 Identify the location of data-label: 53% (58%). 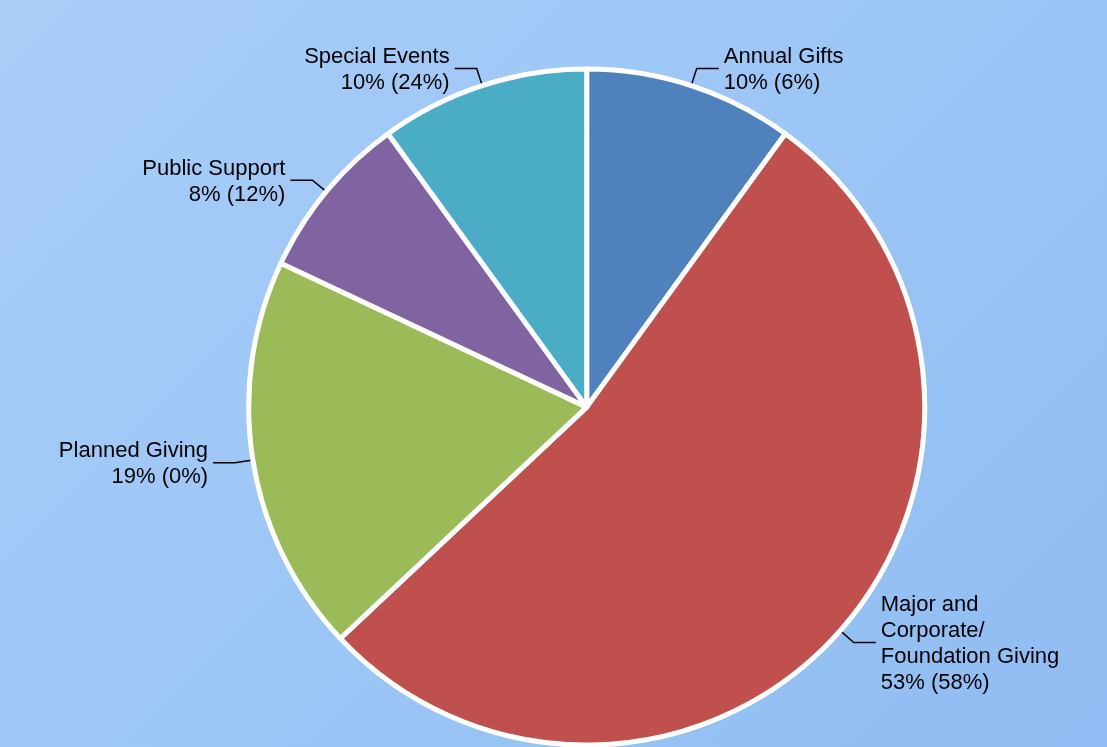
(935, 682).